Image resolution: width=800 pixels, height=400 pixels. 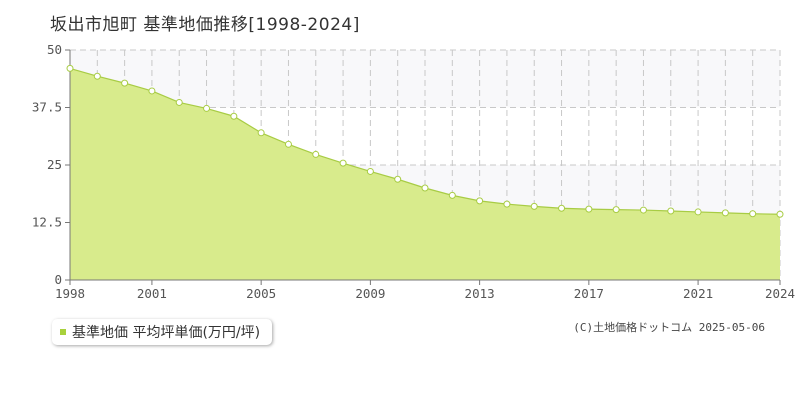 I want to click on x-tick-label: 2021, so click(x=698, y=293).